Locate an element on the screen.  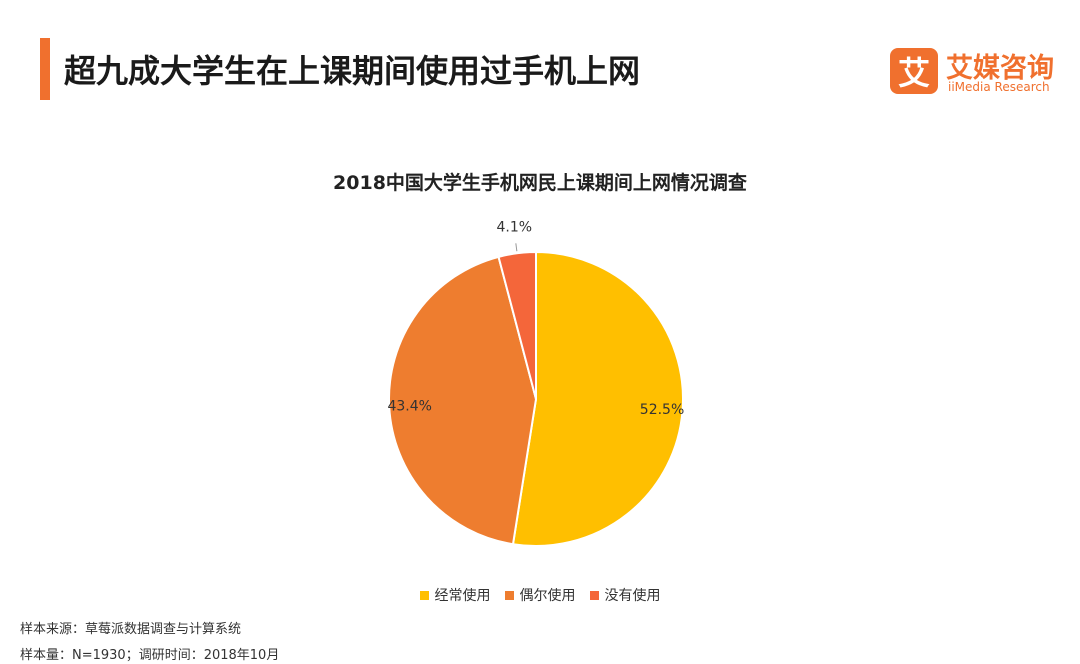
chart-title: 2018中国大学生手机网民上课期间上网情况调查 is located at coordinates (540, 183).